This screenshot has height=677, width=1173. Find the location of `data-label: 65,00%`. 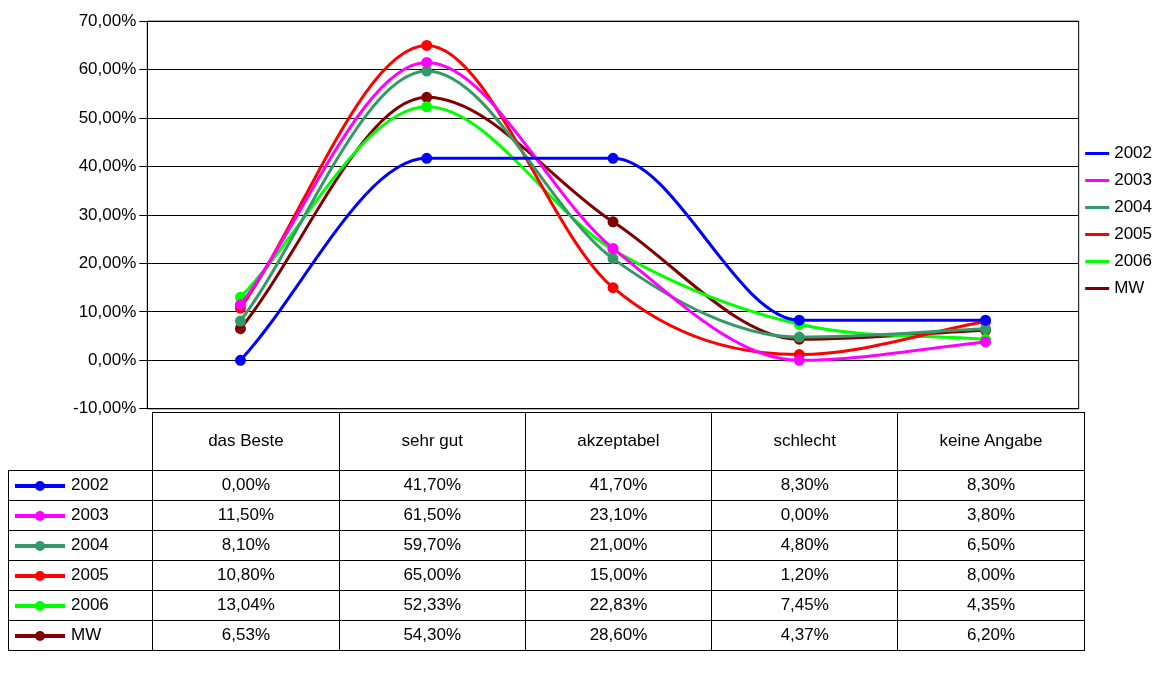

data-label: 65,00% is located at coordinates (432, 575).